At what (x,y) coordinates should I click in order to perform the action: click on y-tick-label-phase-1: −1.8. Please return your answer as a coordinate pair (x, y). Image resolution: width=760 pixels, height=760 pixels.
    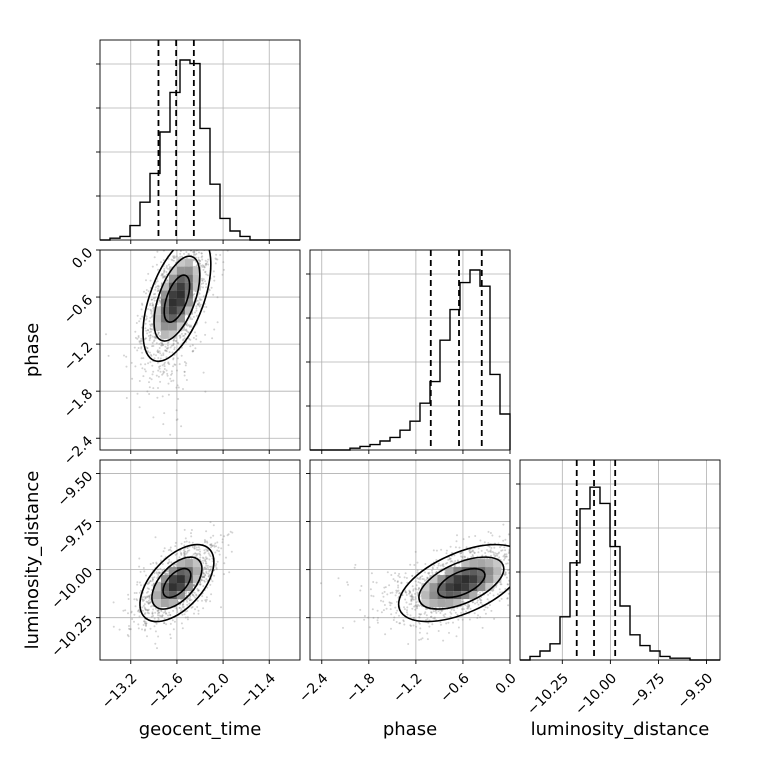
    Looking at the image, I should click on (78, 403).